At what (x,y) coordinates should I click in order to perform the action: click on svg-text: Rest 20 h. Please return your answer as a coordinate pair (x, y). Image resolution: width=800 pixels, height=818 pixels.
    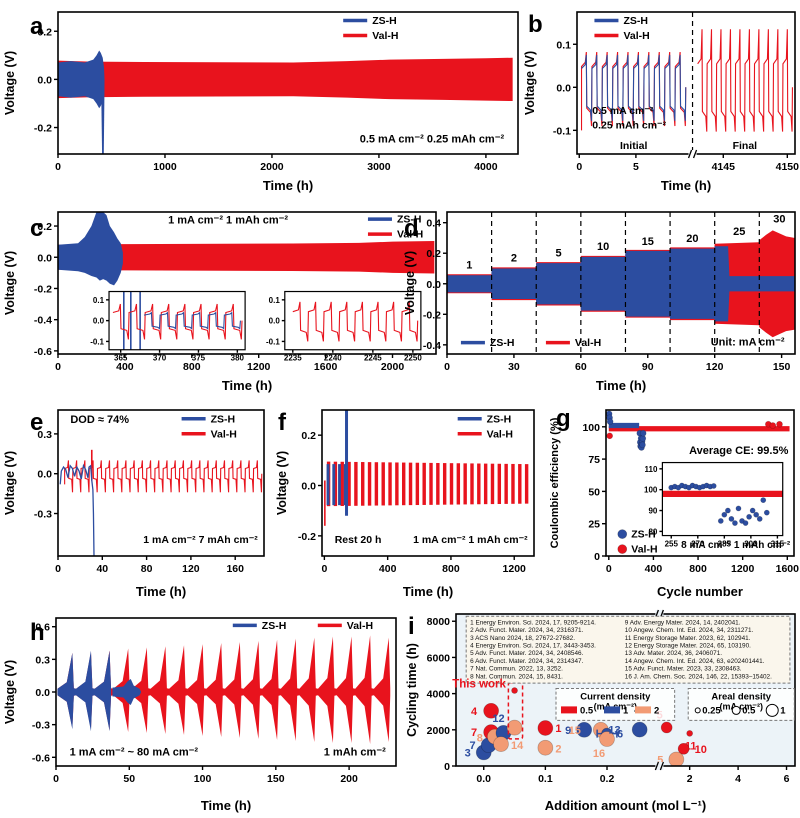
    Looking at the image, I should click on (358, 540).